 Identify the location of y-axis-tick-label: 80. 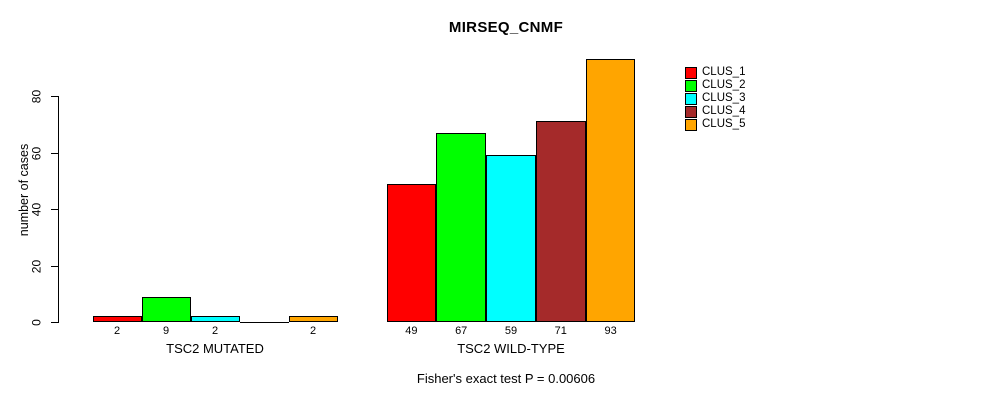
(36, 96).